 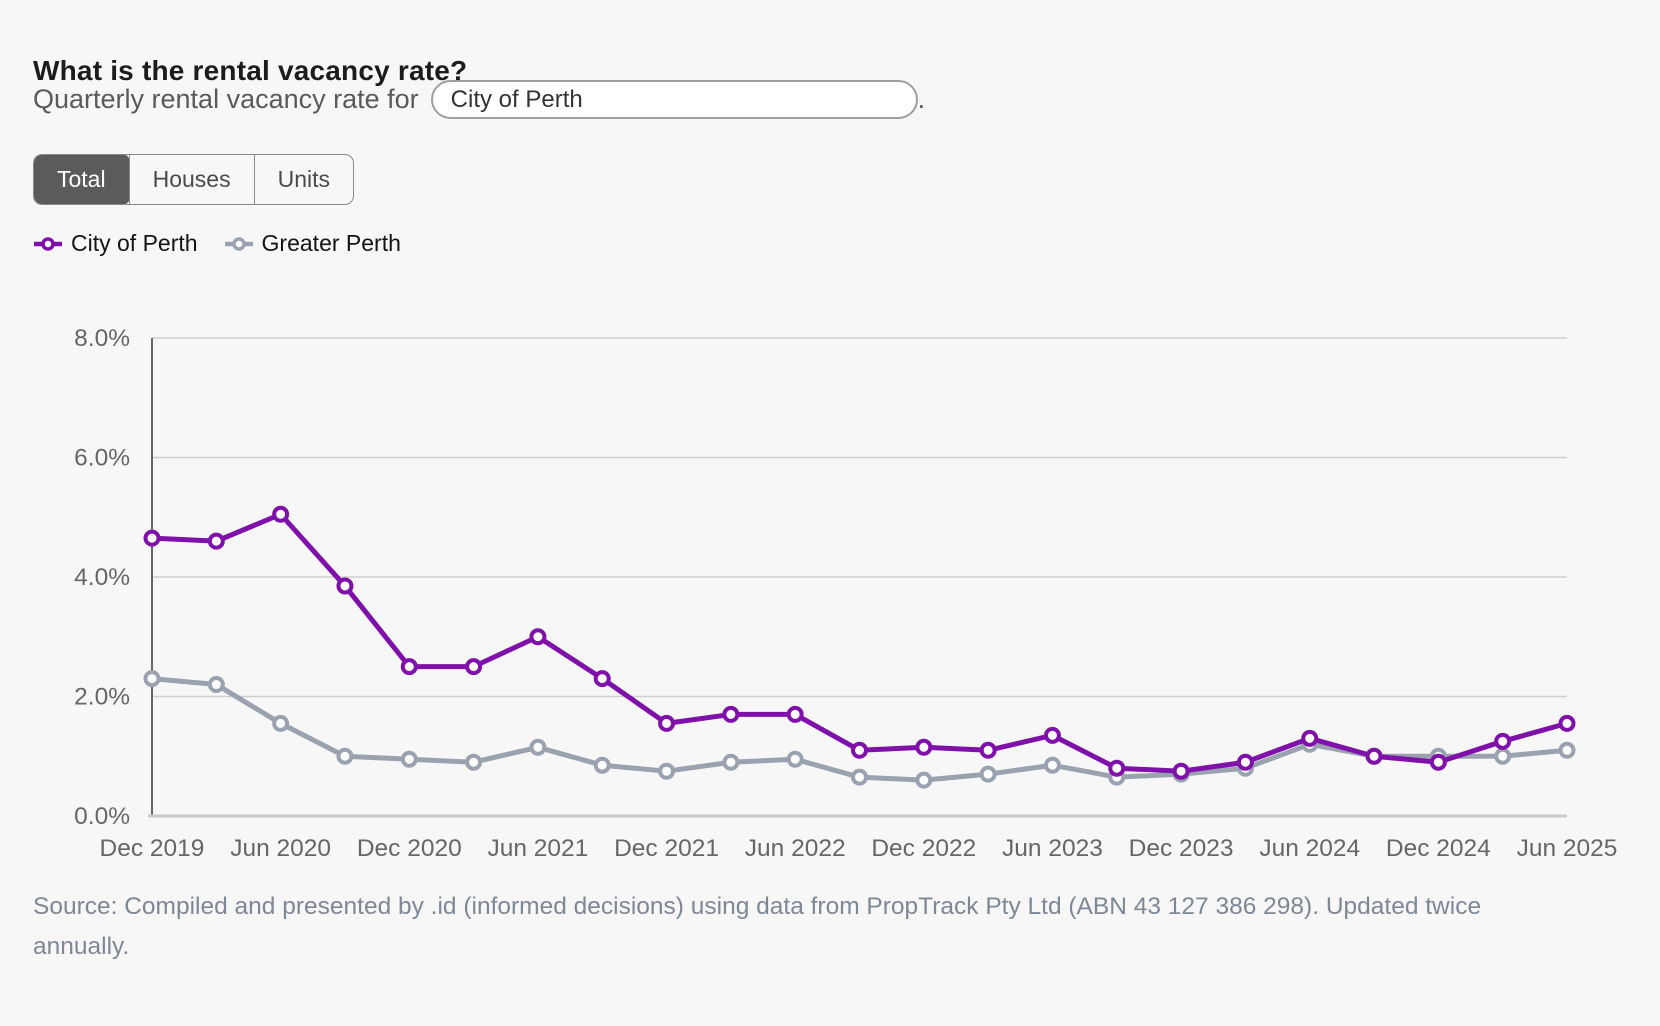 What do you see at coordinates (303, 180) in the screenshot?
I see `tab-units: Units` at bounding box center [303, 180].